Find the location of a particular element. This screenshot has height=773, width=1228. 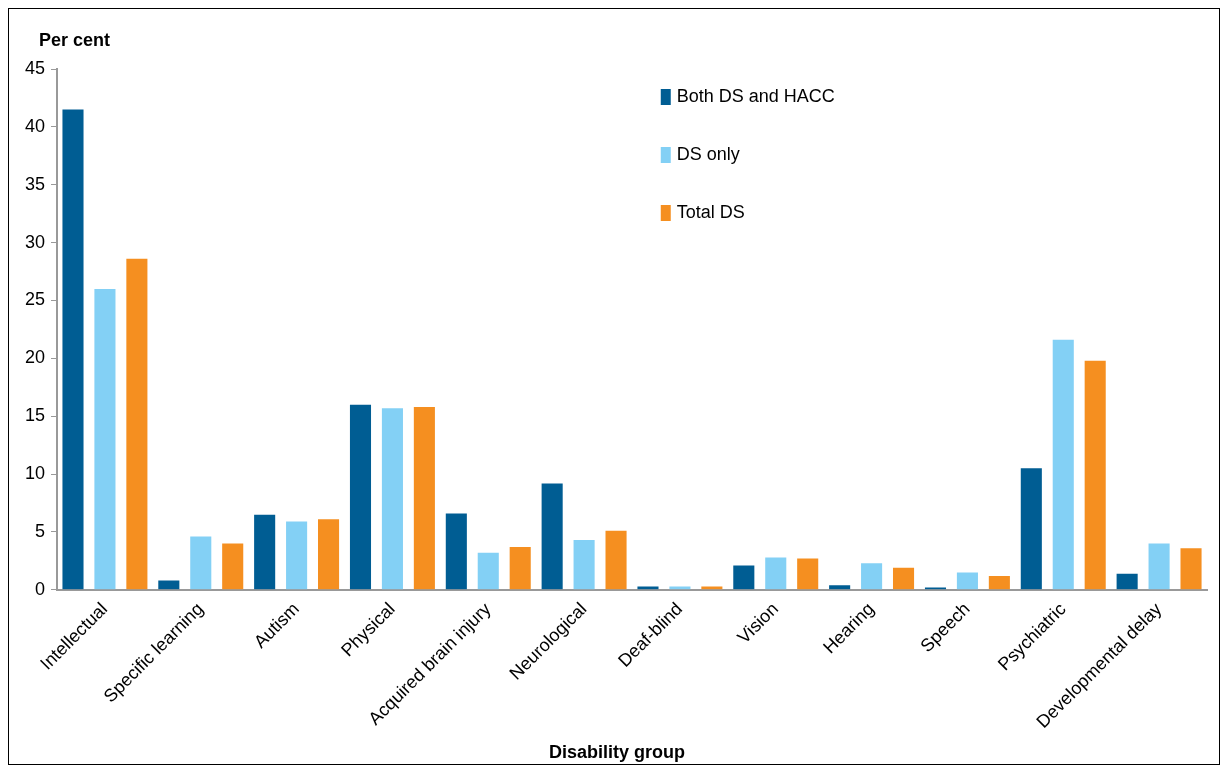

legend-label: Both DS and HACC is located at coordinates (755, 95).